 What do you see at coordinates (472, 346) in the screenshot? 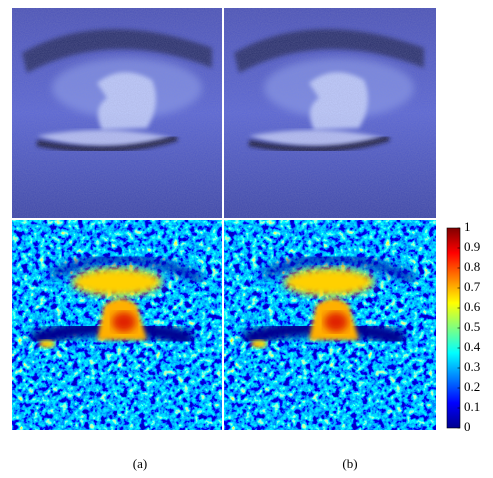
I see `colorbar-tick-label: 0.4` at bounding box center [472, 346].